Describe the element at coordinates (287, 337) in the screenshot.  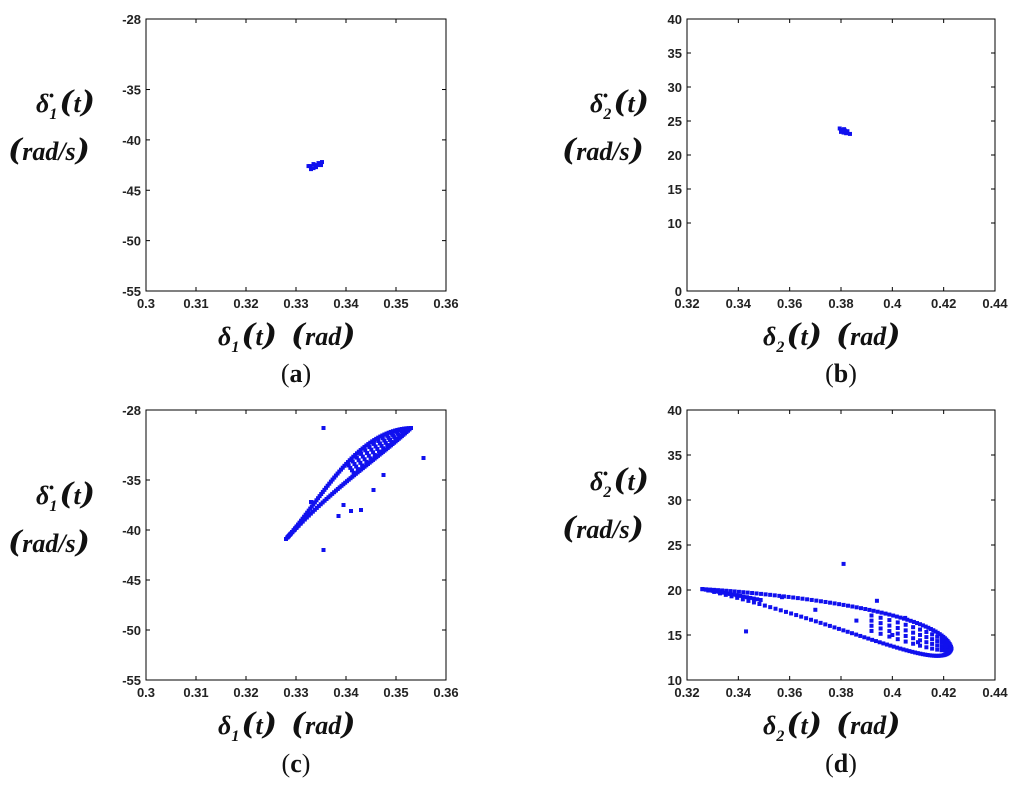
I see `x-axis-label-a: δ1(t) (rad)` at that location.